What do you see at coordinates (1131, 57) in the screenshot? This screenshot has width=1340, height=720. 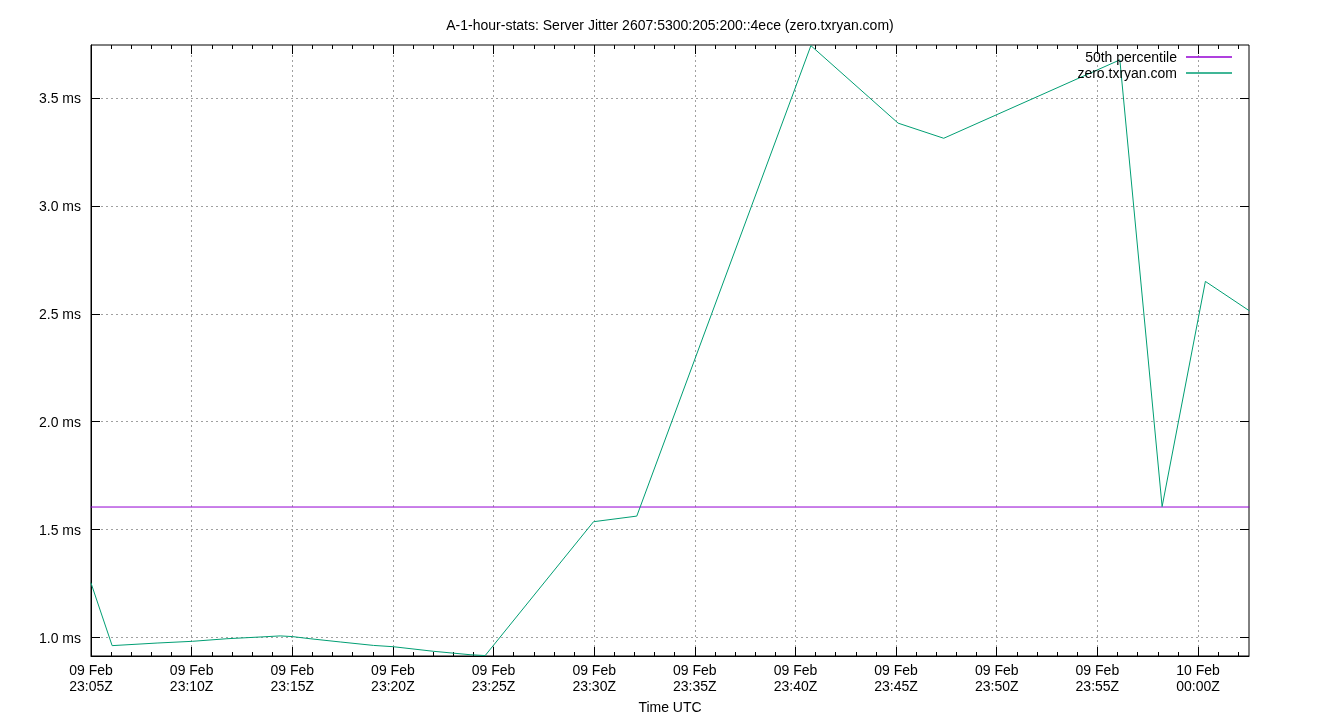 I see `legend-label: 50th percentile` at bounding box center [1131, 57].